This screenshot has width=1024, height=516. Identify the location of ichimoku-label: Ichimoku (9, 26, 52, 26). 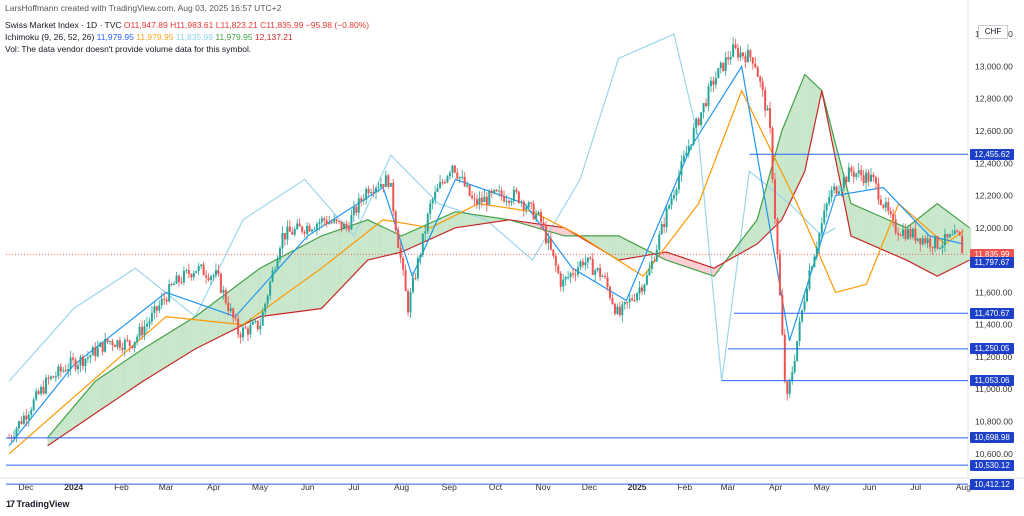
(50, 37).